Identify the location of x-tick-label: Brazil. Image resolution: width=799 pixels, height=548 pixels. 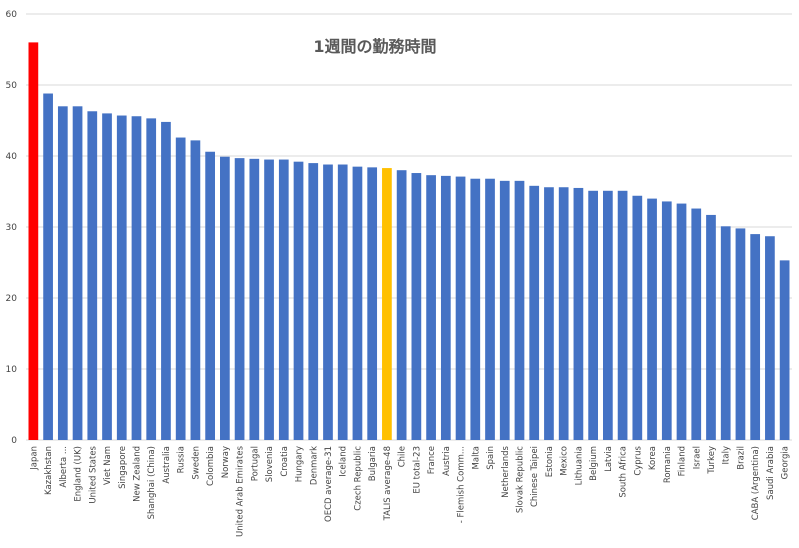
(741, 458).